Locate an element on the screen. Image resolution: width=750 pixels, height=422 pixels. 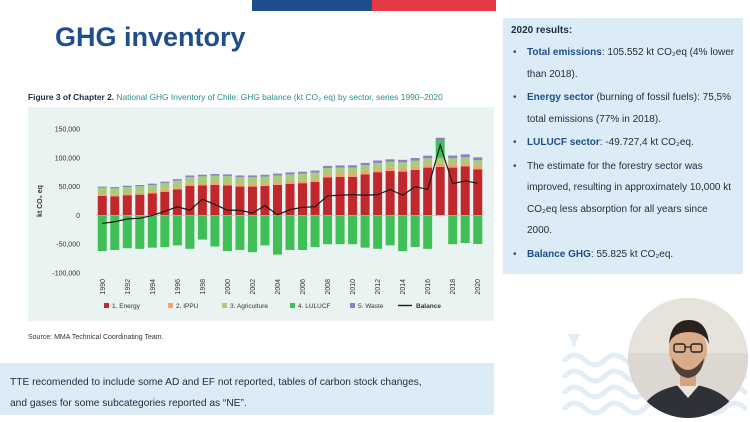
x-tick-label: 2020 is located at coordinates (478, 287).